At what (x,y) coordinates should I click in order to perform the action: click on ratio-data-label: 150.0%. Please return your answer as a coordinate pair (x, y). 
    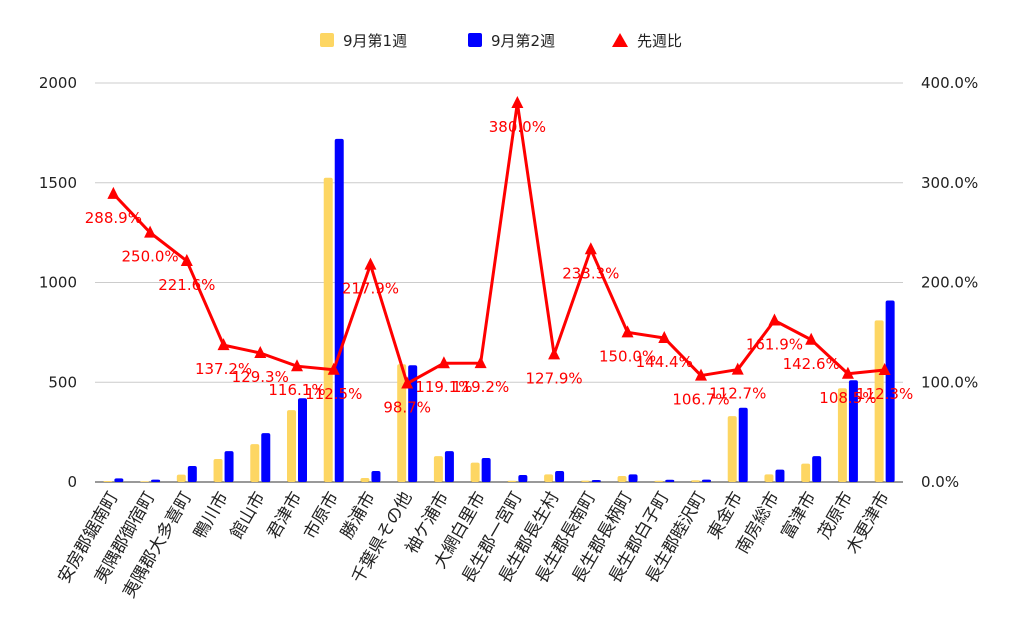
    Looking at the image, I should click on (627, 356).